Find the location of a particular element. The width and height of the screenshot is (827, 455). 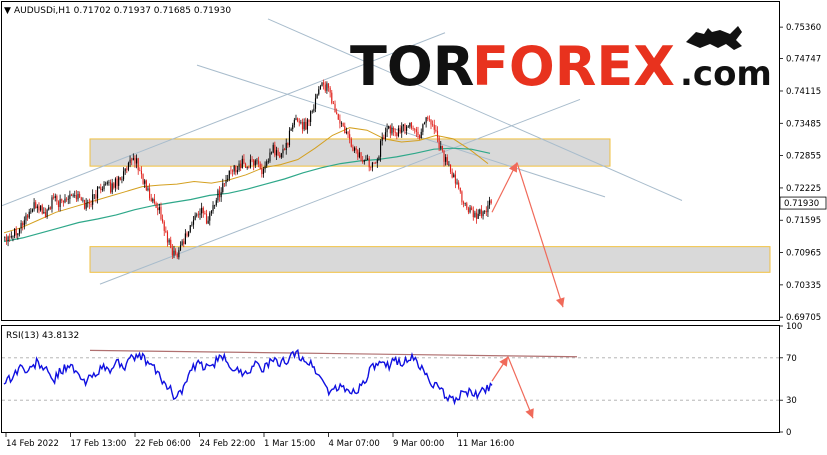

current-price-label: 0.71930 is located at coordinates (801, 204).